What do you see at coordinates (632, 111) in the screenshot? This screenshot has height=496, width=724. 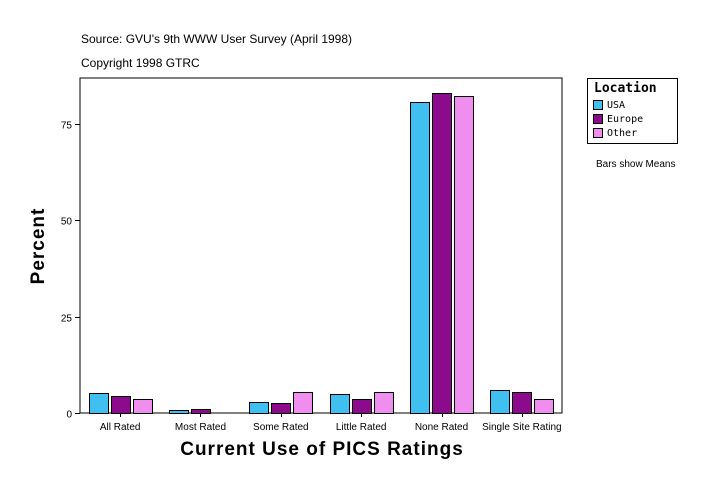 I see `legend: Location USA Europe Other` at bounding box center [632, 111].